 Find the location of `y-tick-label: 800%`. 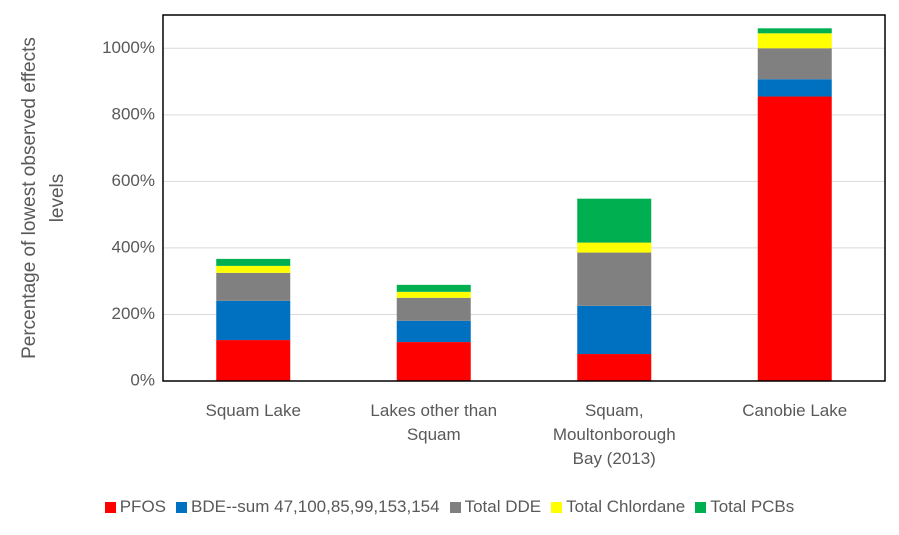

y-tick-label: 800% is located at coordinates (133, 113).